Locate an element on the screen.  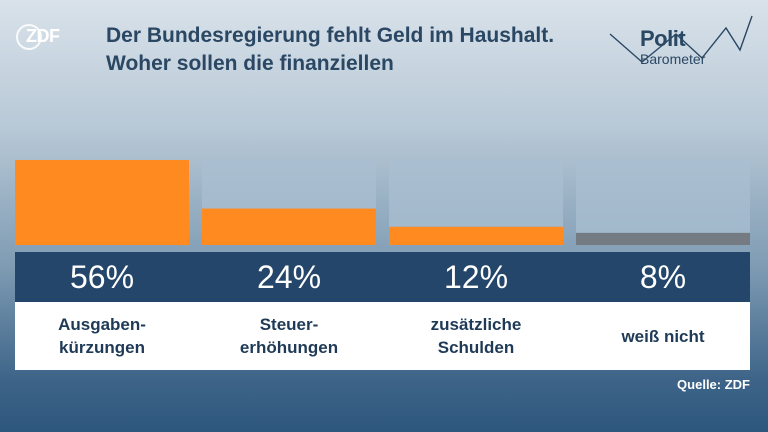
value-label-2: 12% is located at coordinates (476, 277).